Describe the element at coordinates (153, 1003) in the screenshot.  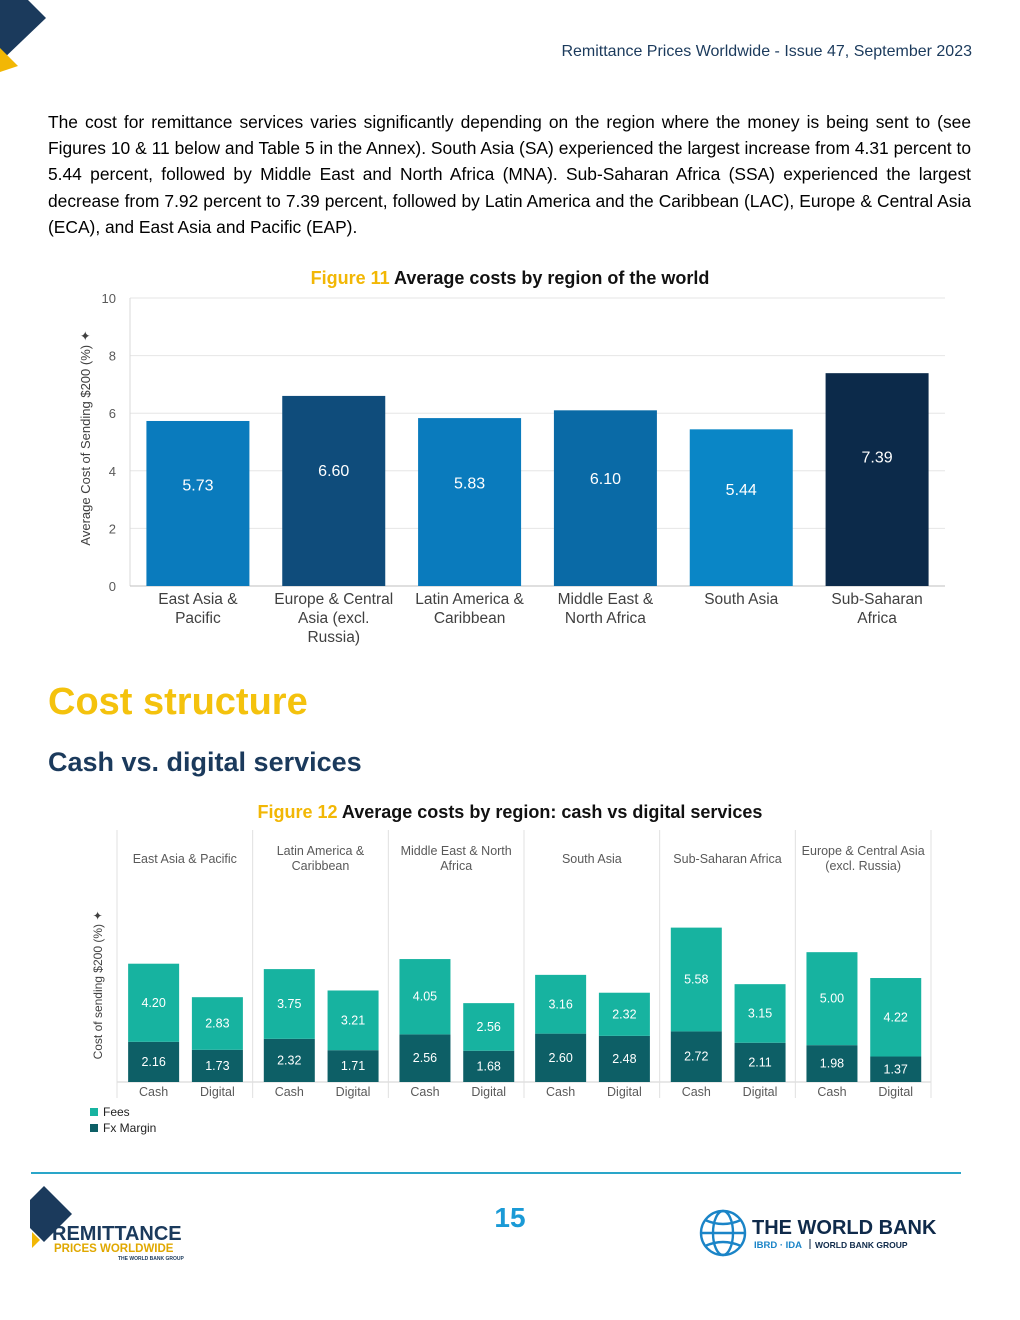
I see `fees-value-label: 4.20` at that location.